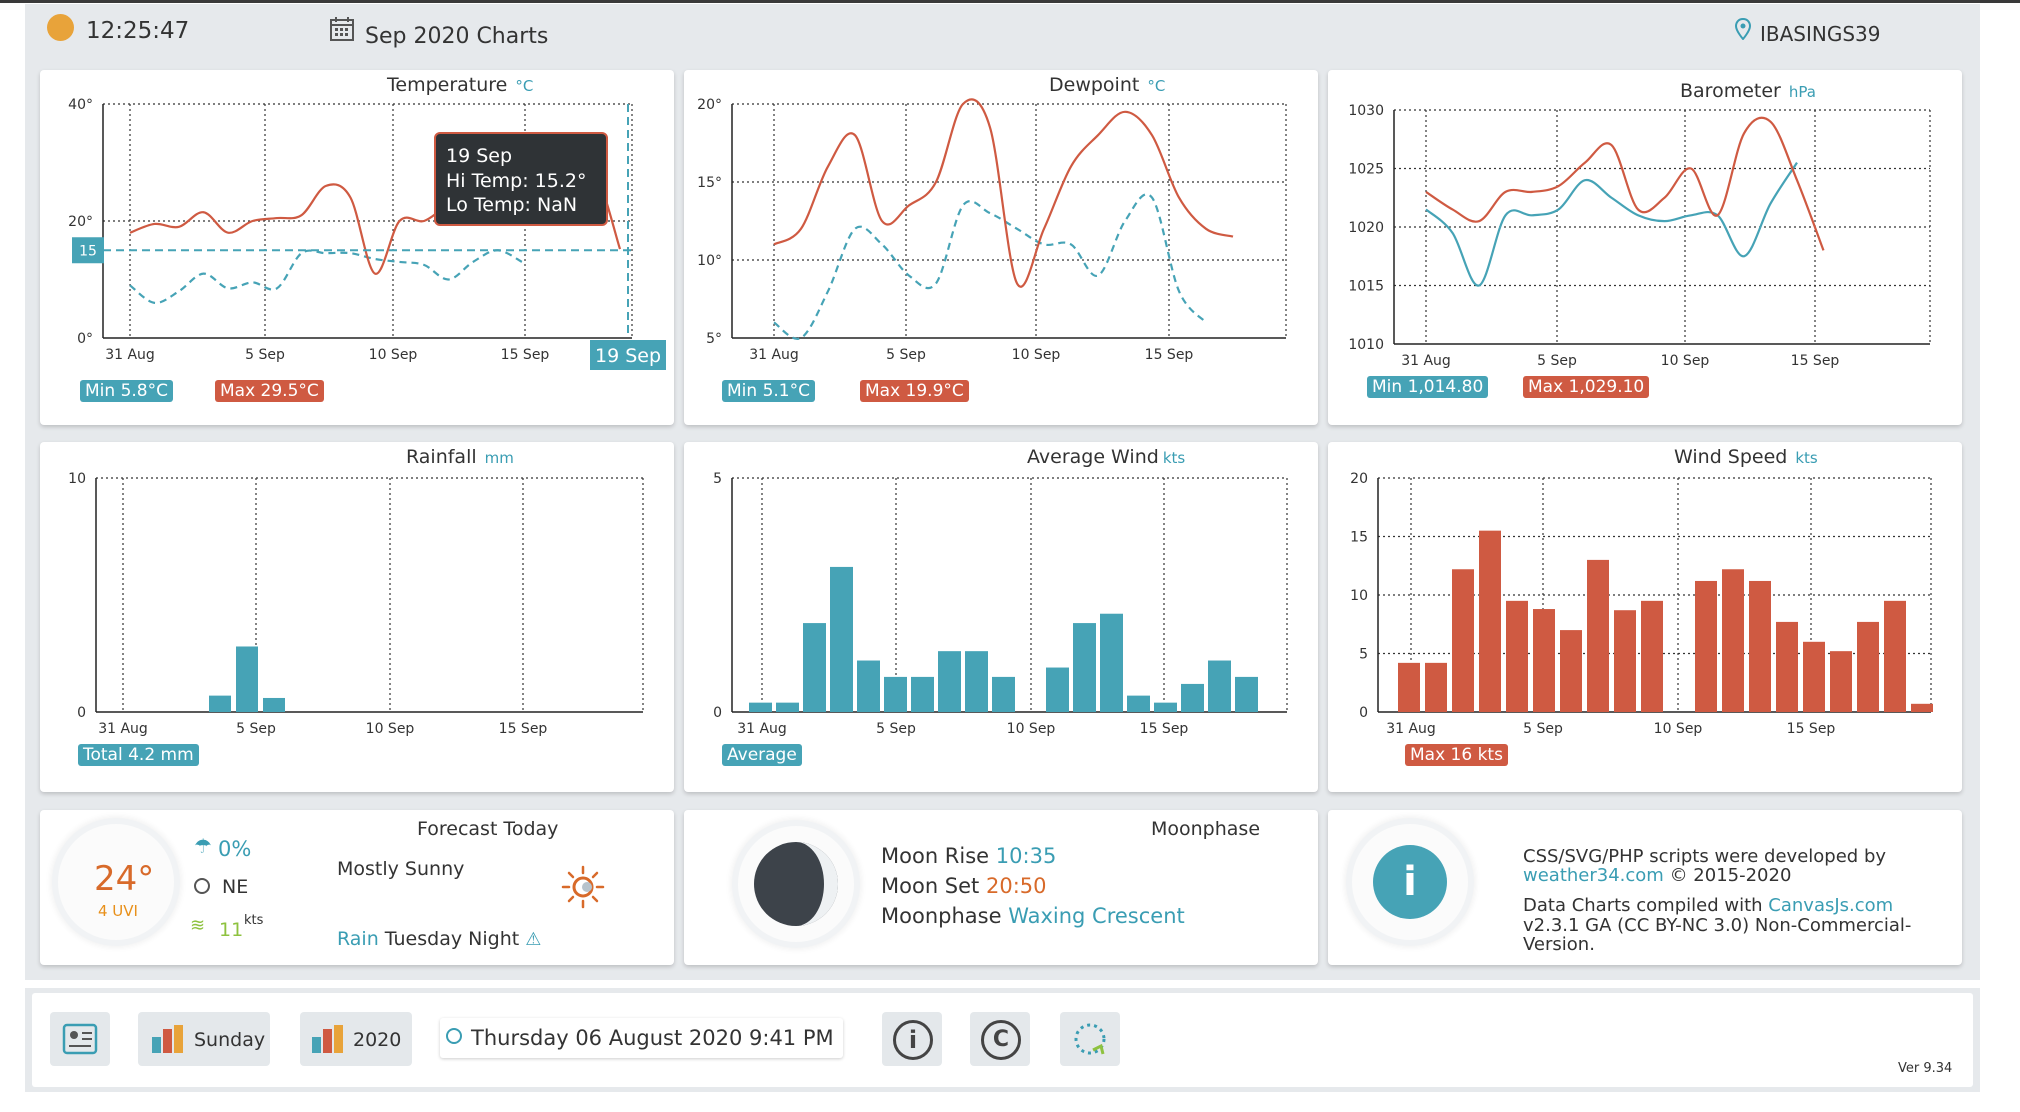  What do you see at coordinates (1645, 592) in the screenshot?
I see `wind-speed-chart: 20 15 10 5 0 31 Aug 5 Sep 10 Sep 15 Sep` at bounding box center [1645, 592].